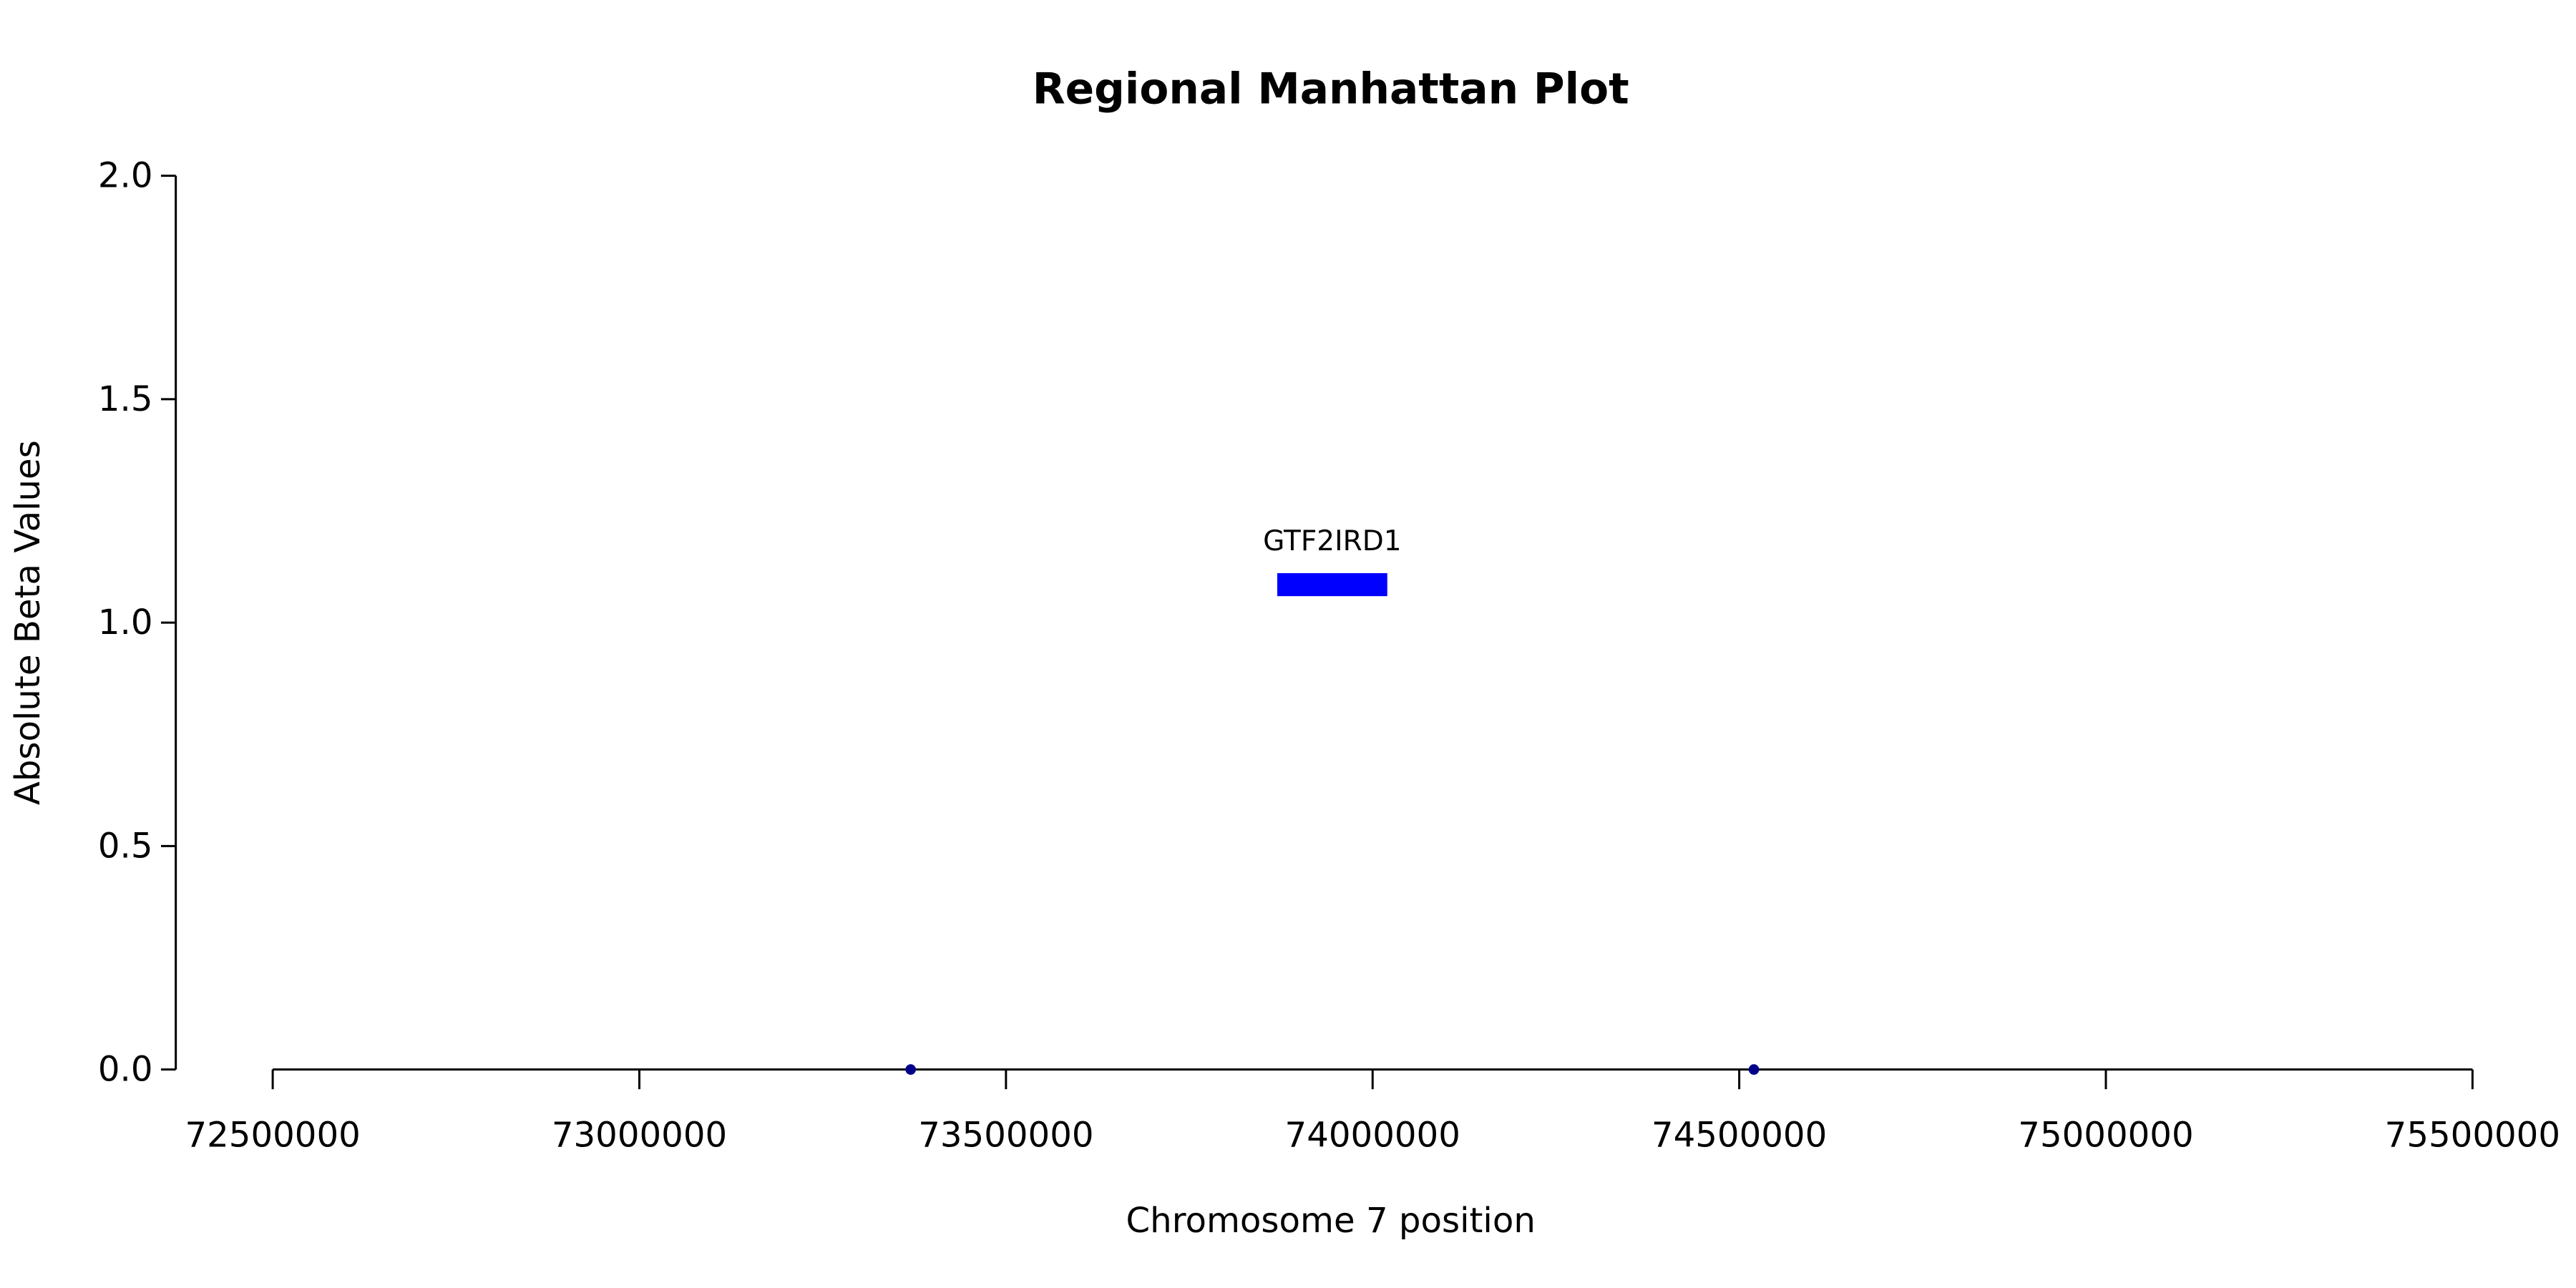 Image resolution: width=2576 pixels, height=1288 pixels. I want to click on x-tick-label: 75500000, so click(2472, 1136).